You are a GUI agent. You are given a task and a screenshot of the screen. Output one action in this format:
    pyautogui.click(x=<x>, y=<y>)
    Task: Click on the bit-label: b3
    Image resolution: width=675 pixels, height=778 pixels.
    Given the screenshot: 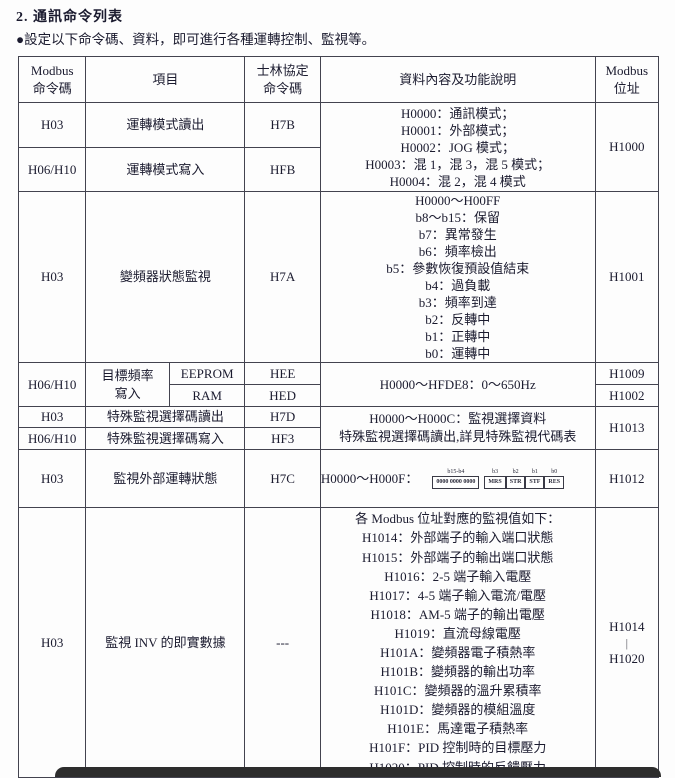 What is the action you would take?
    pyautogui.click(x=495, y=472)
    